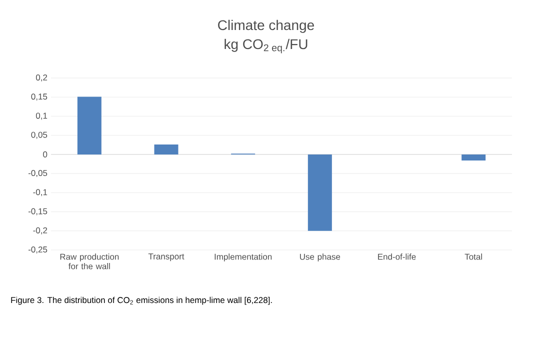 Image resolution: width=536 pixels, height=345 pixels. Describe the element at coordinates (89, 262) in the screenshot. I see `x-tick-label: Raw production for the wall` at that location.